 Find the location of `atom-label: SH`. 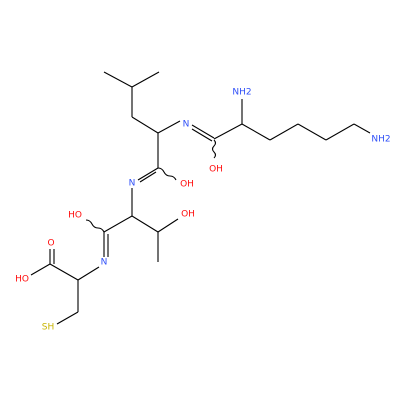

atom-label: SH is located at coordinates (48, 328).